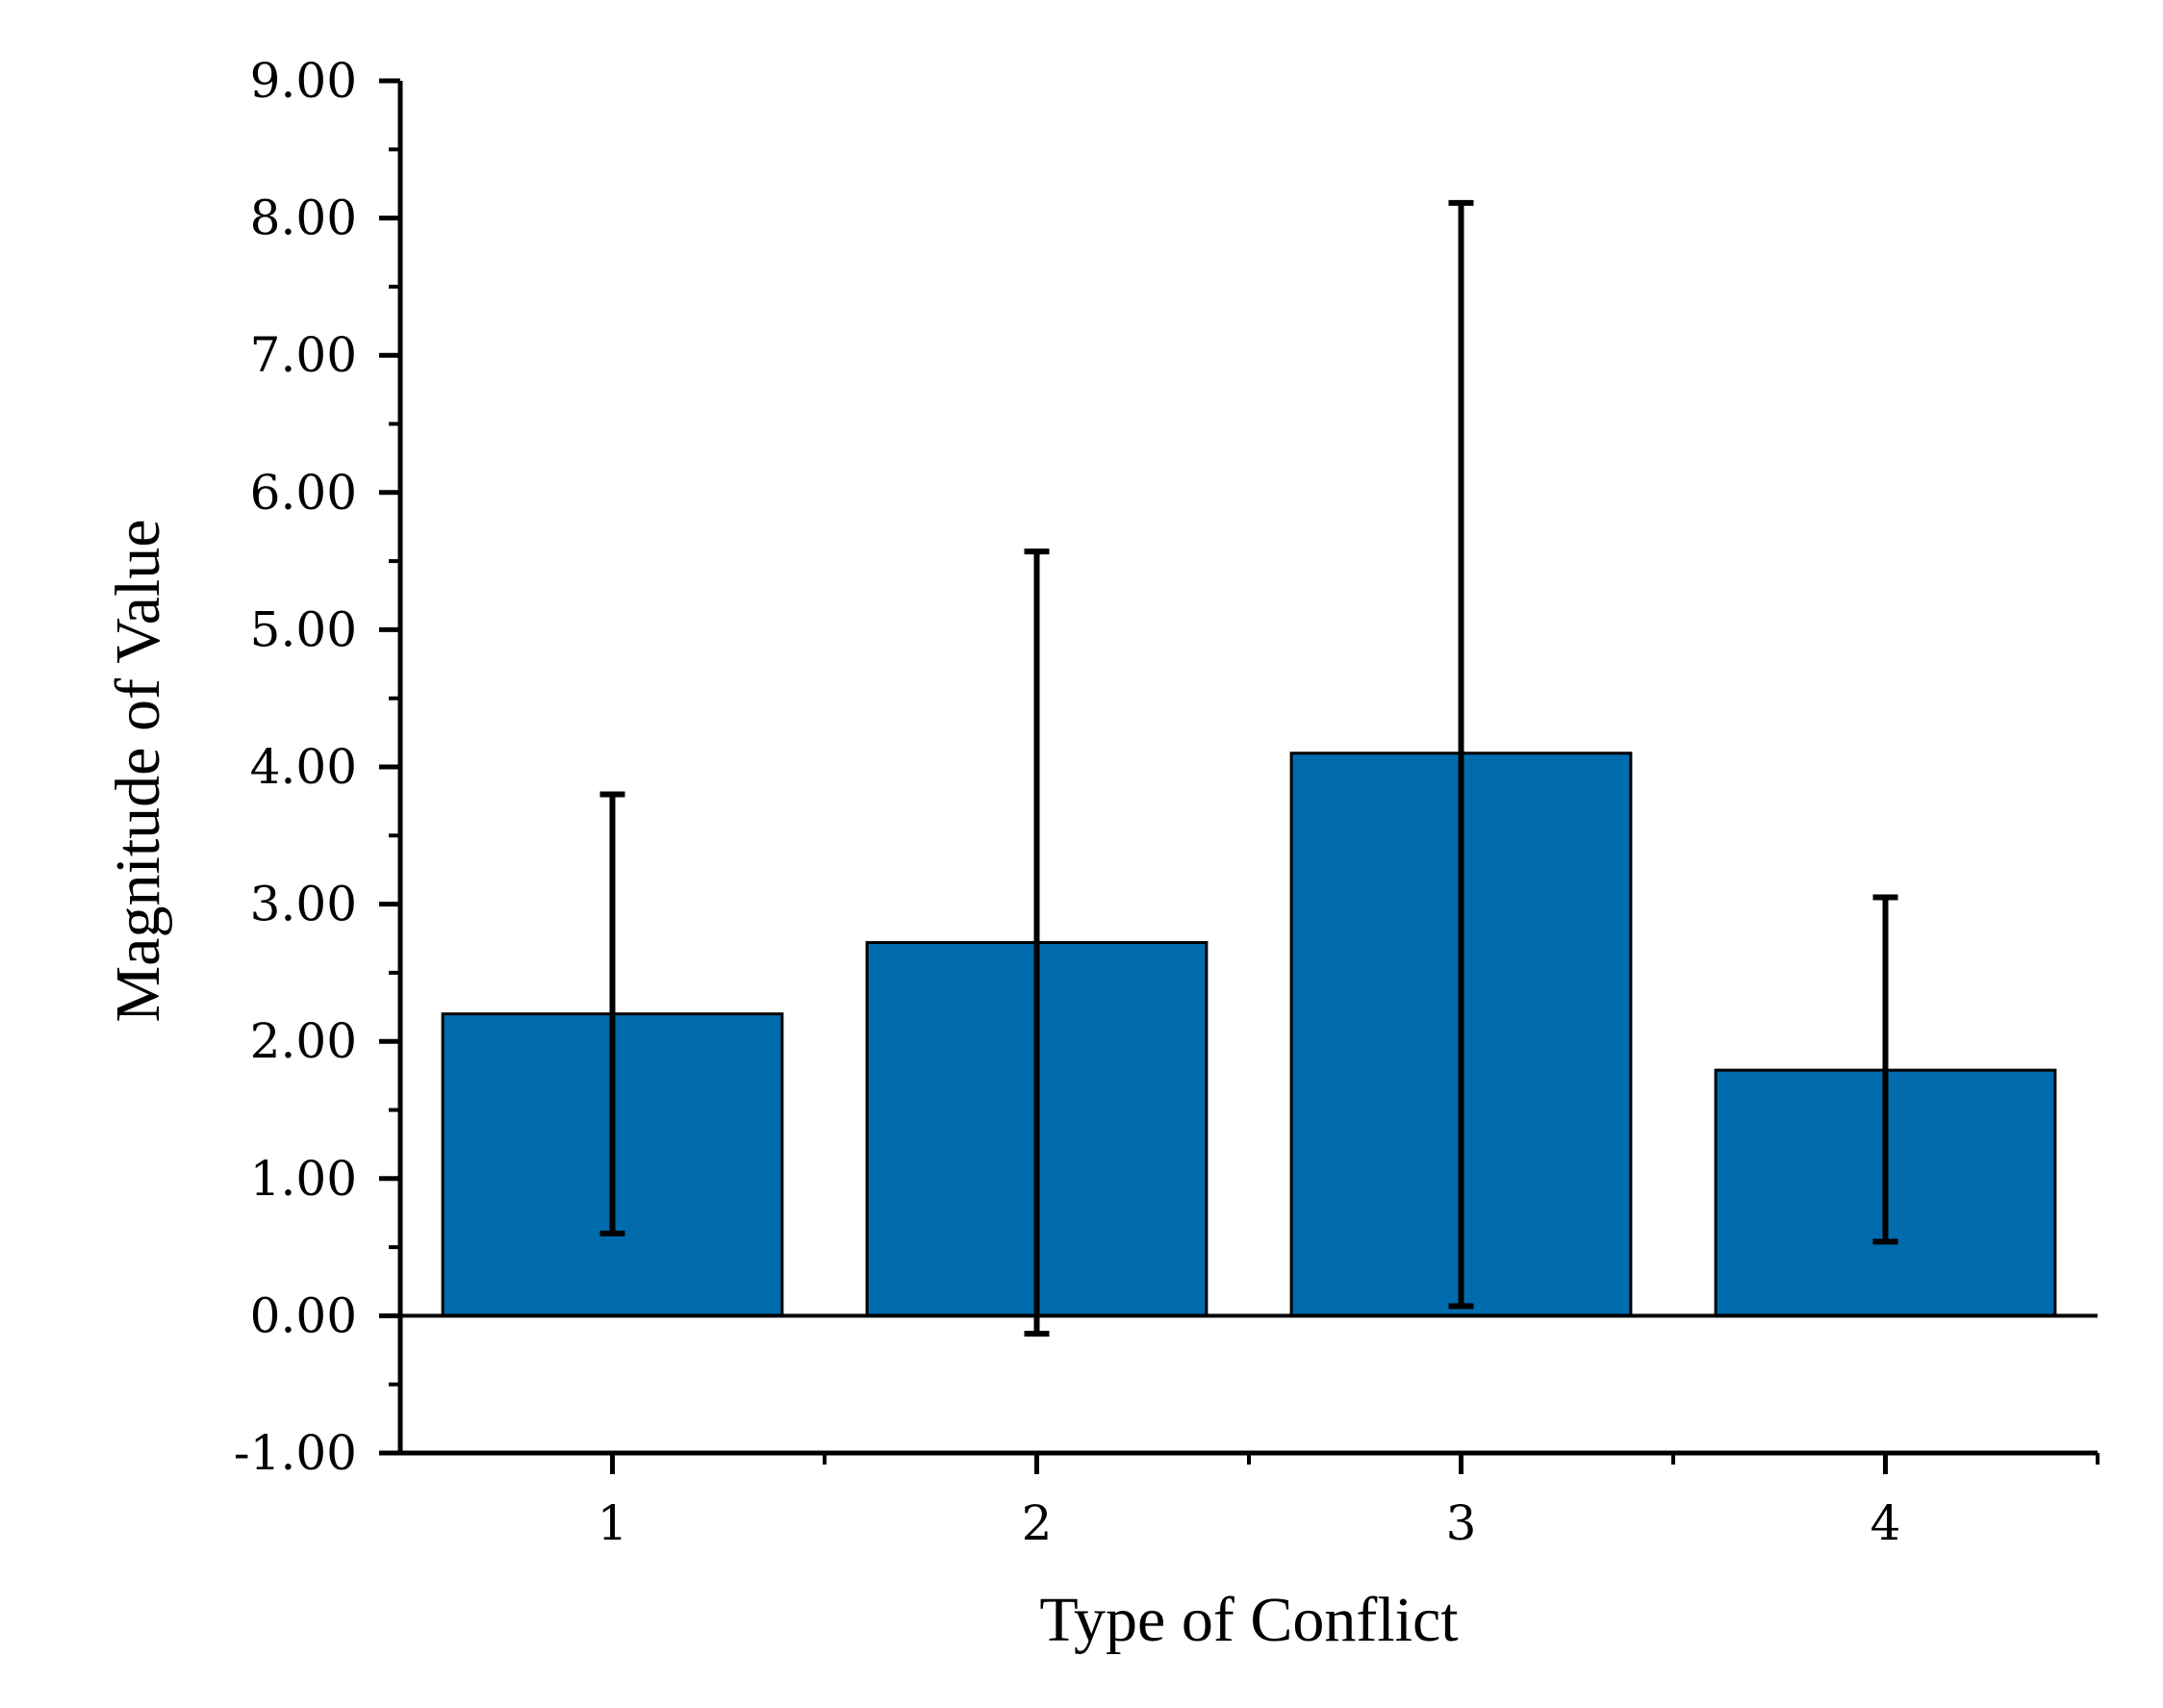  What do you see at coordinates (613, 1523) in the screenshot?
I see `x-tick-label: 1` at bounding box center [613, 1523].